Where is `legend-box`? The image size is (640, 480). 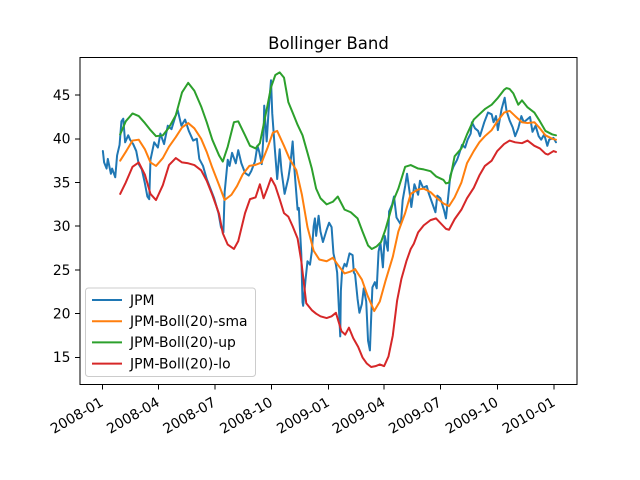 legend-box is located at coordinates (170, 332).